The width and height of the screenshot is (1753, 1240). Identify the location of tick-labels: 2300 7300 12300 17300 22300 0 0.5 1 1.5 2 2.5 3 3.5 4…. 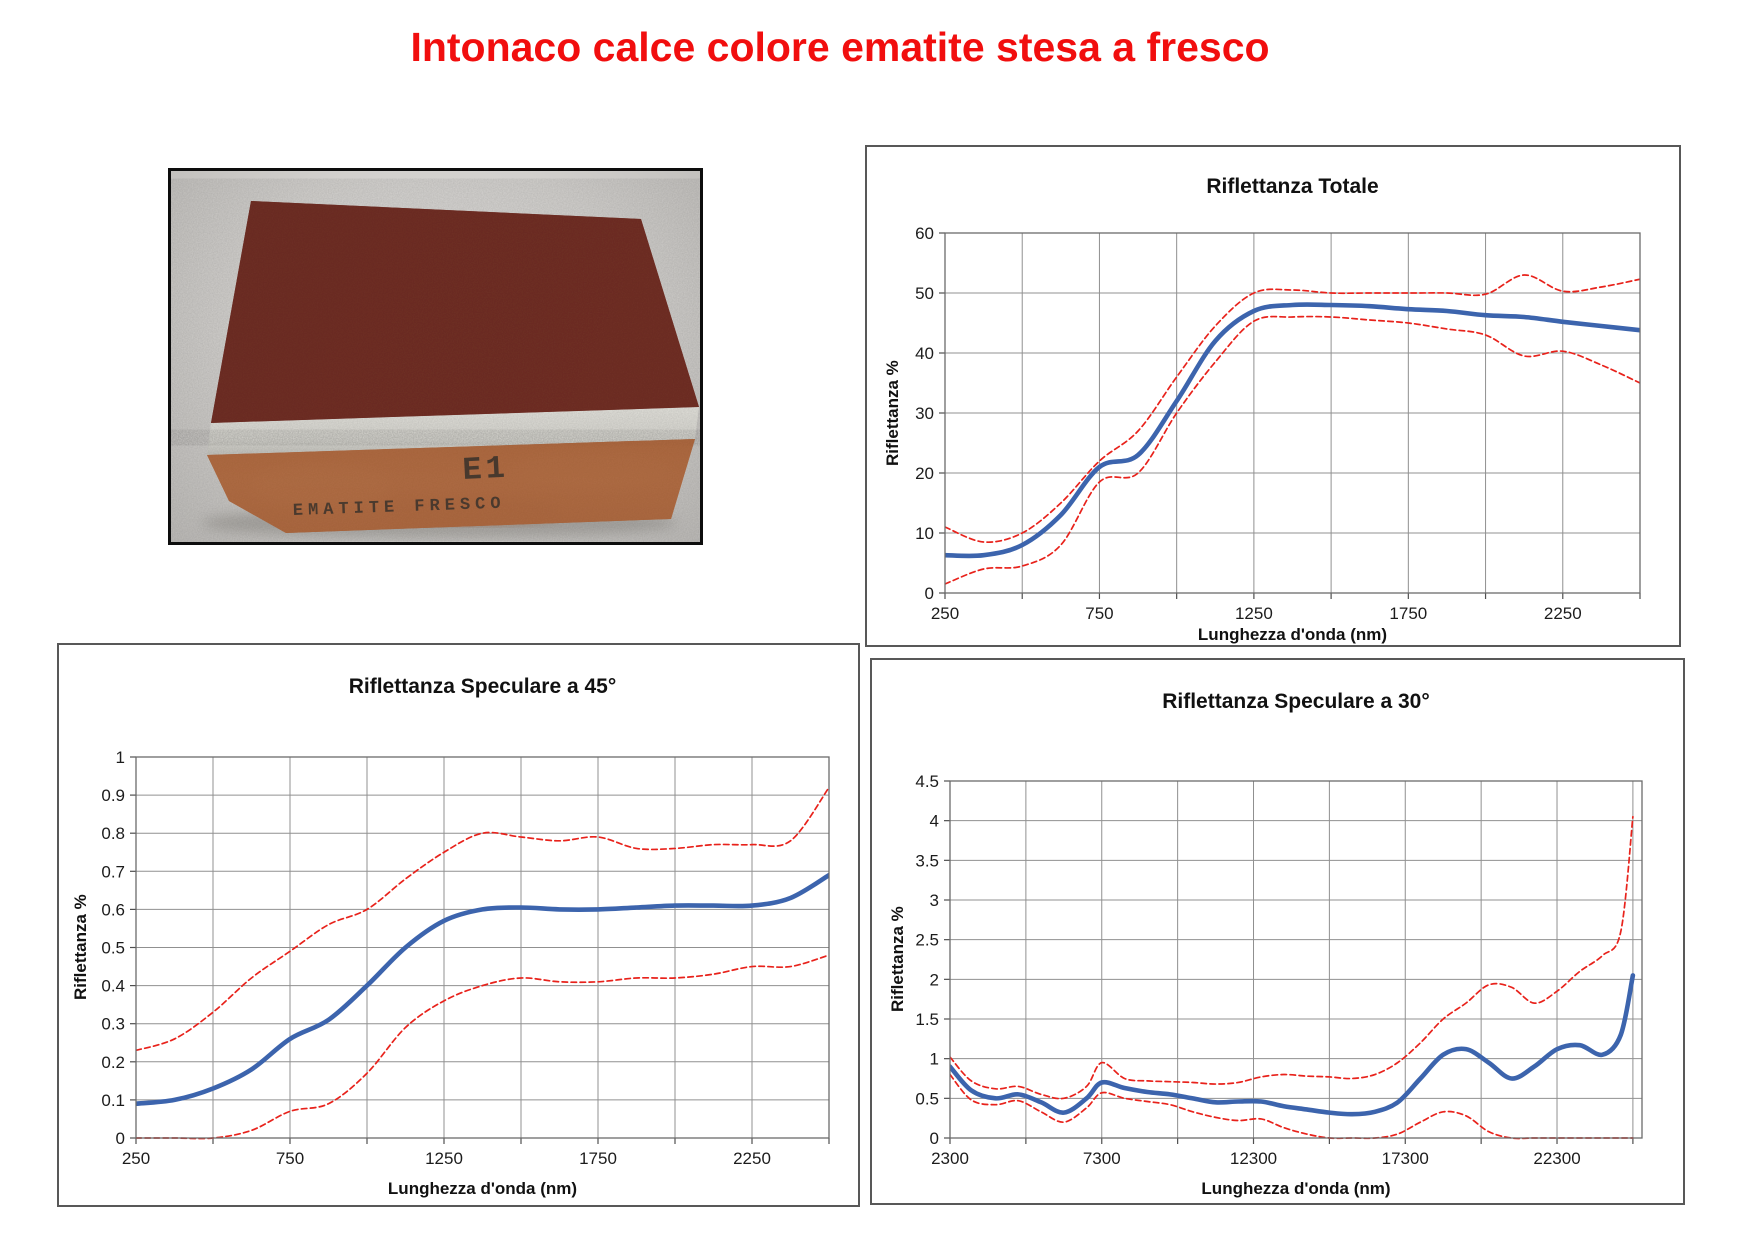
(1247, 970).